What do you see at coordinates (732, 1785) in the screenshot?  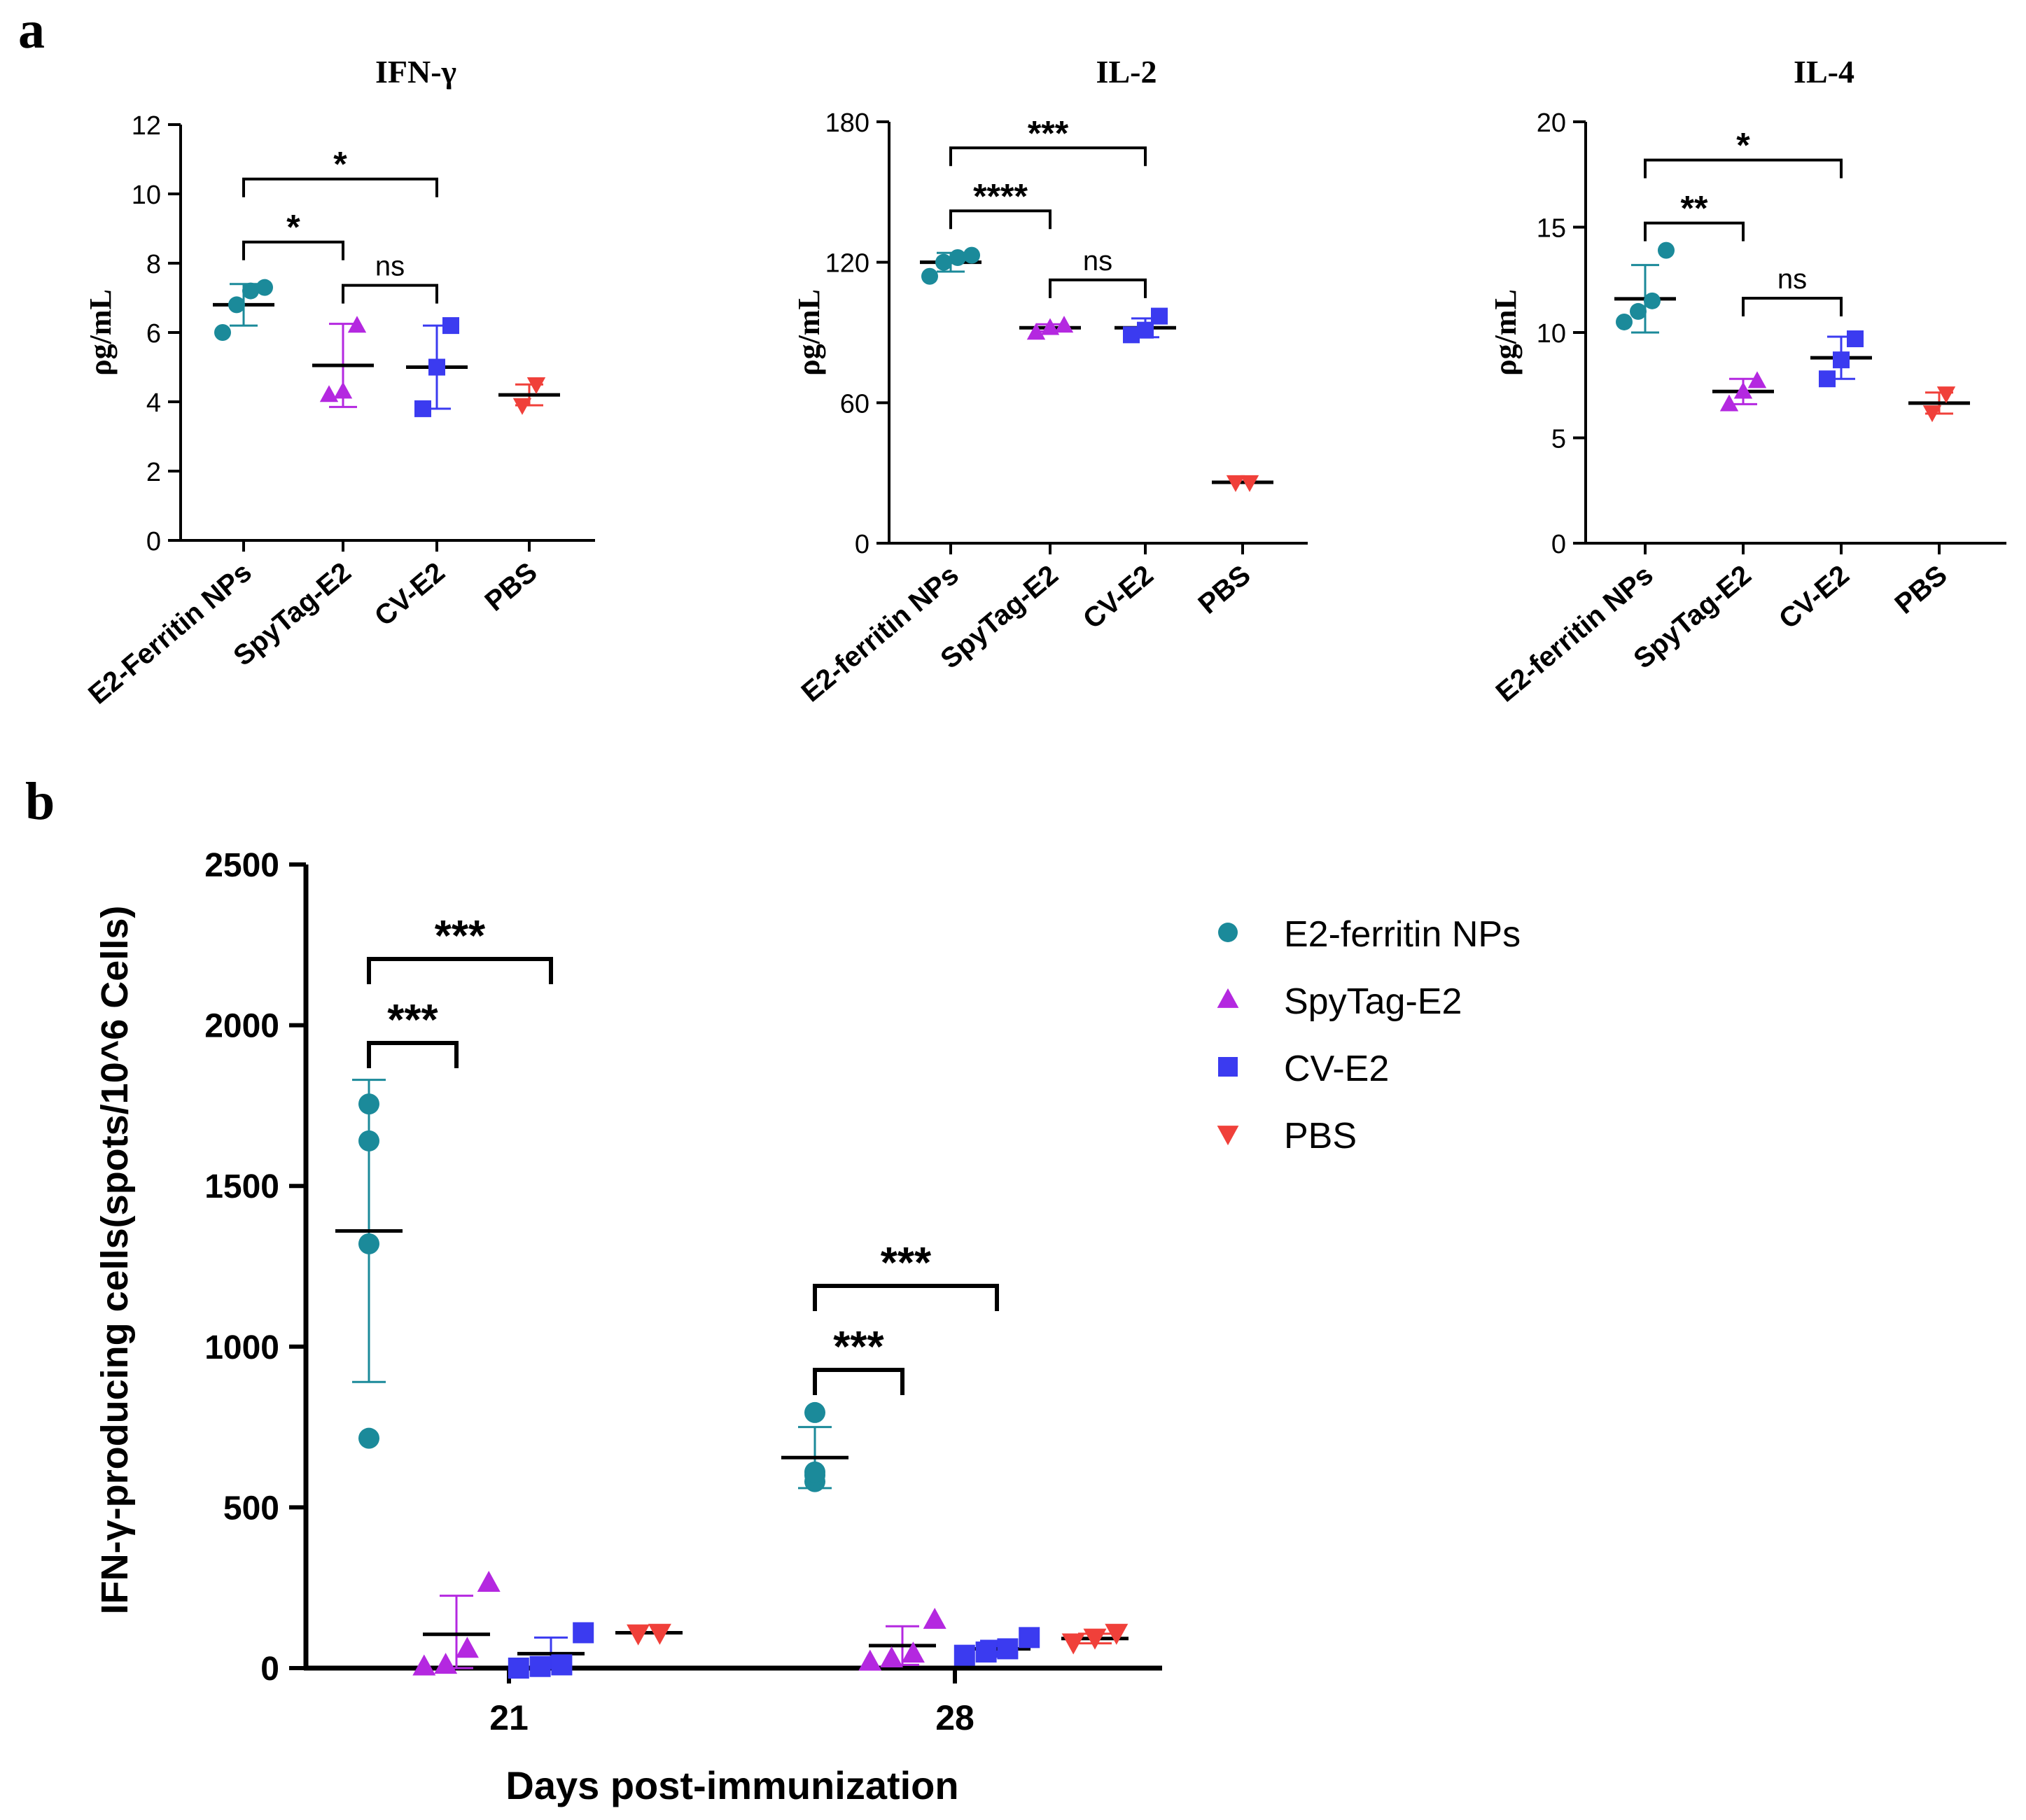 I see `x-axis-label: Days post-immunization` at bounding box center [732, 1785].